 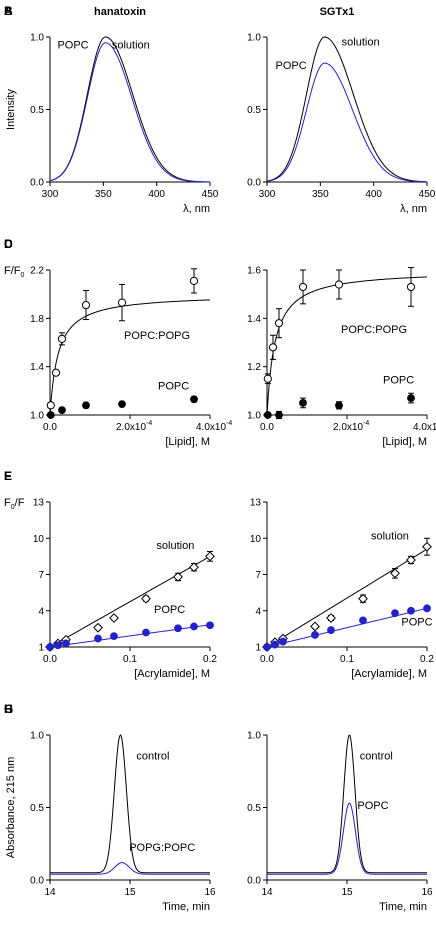 I want to click on annotation-popc-popg: POPC:POPG, so click(x=157, y=336).